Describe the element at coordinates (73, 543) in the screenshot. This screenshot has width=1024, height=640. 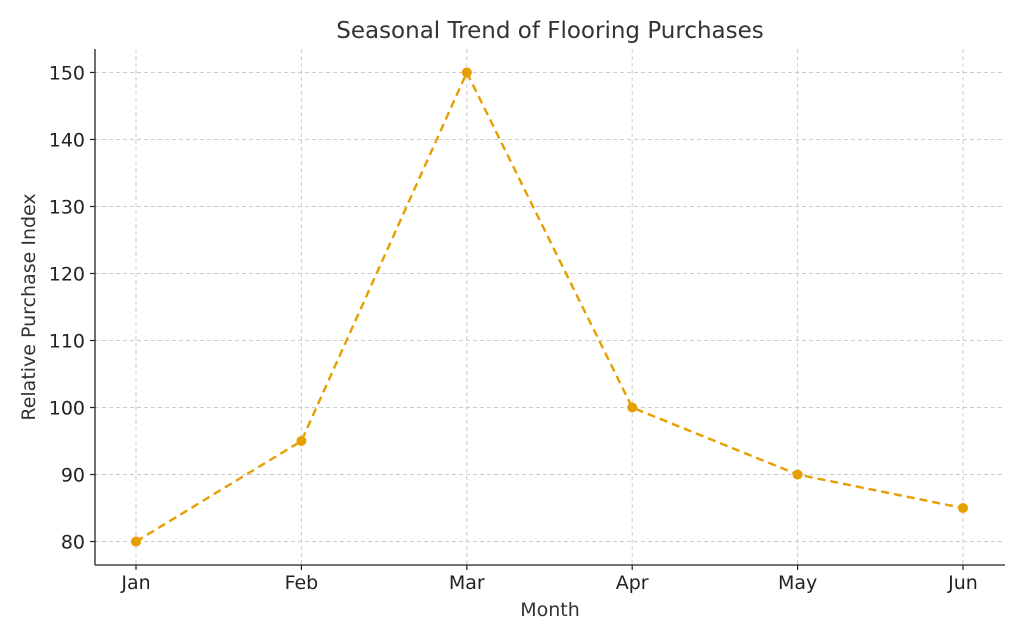
I see `y-tick-label: 80` at that location.